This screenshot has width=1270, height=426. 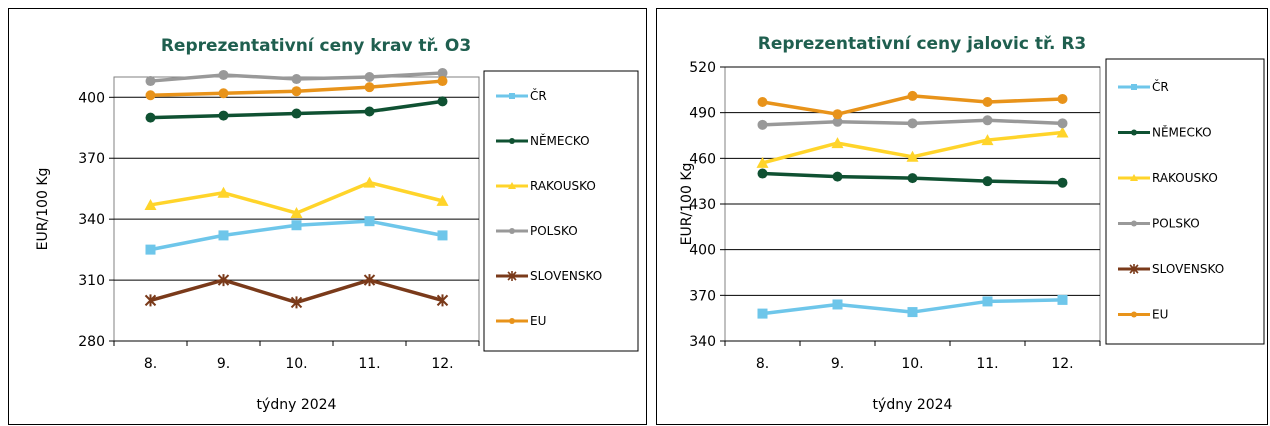 I want to click on y-tick-label: 520, so click(x=702, y=68).